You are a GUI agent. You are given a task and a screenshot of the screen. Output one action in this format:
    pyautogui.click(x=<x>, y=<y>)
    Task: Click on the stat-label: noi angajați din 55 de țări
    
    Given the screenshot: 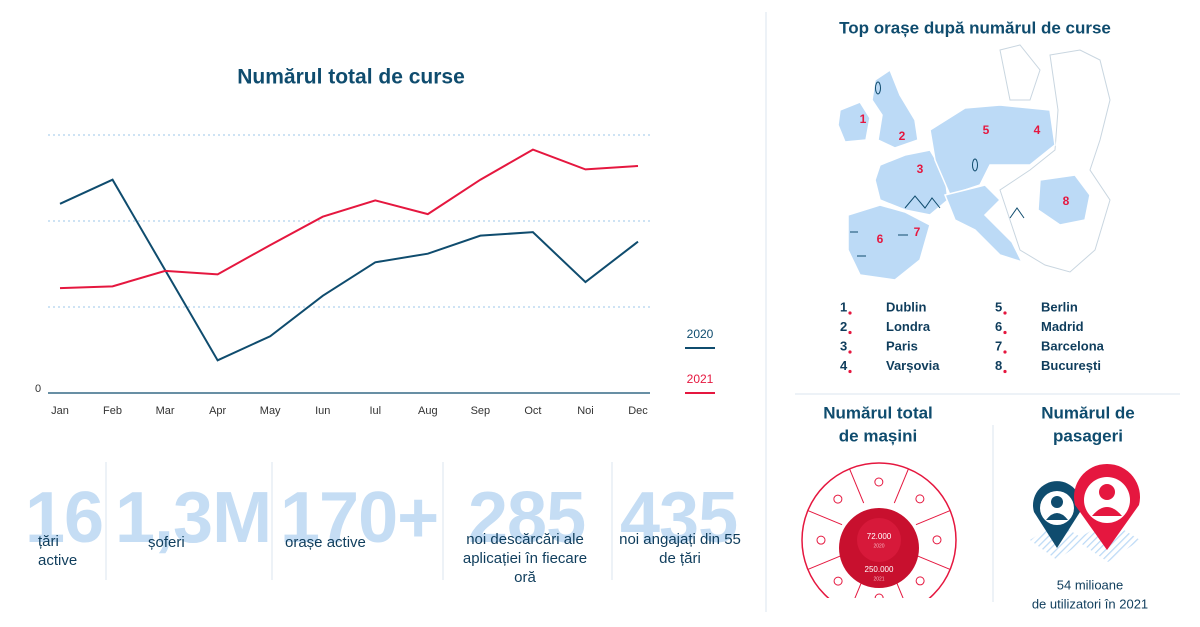 What is the action you would take?
    pyautogui.click(x=680, y=549)
    